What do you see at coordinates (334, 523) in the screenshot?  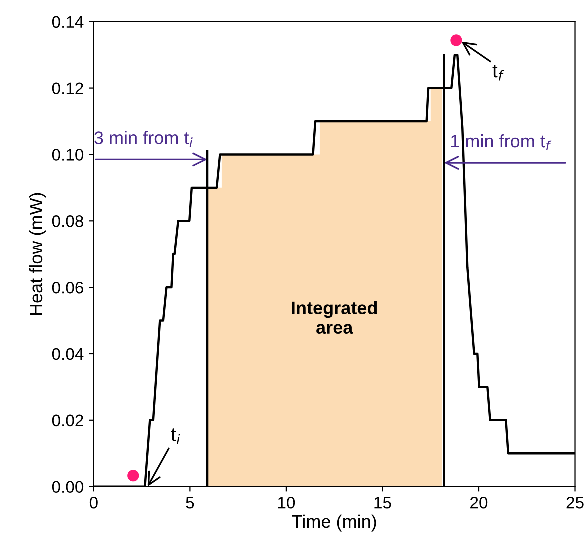 I see `x-axis-title: Time (min)` at bounding box center [334, 523].